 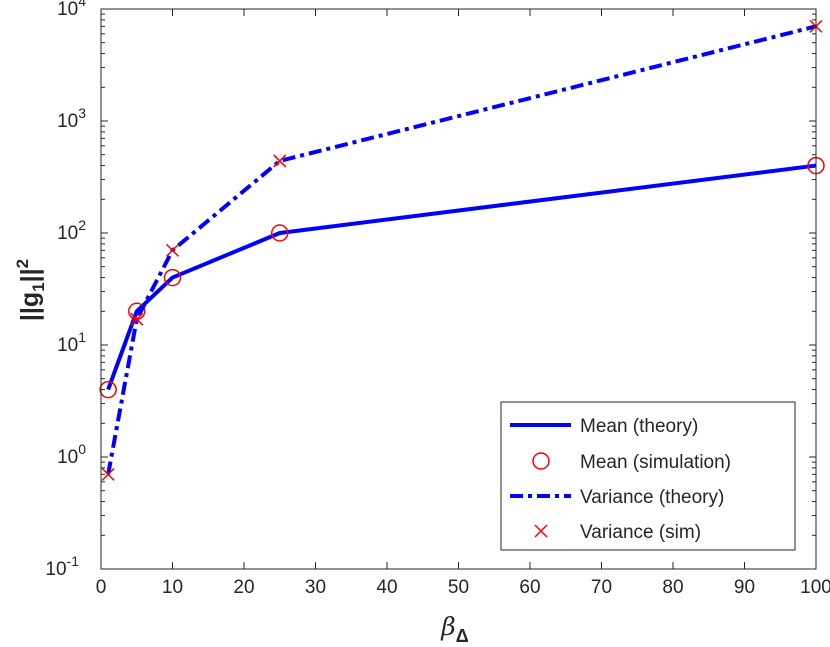 I want to click on x-tick-label: 0, so click(x=101, y=587).